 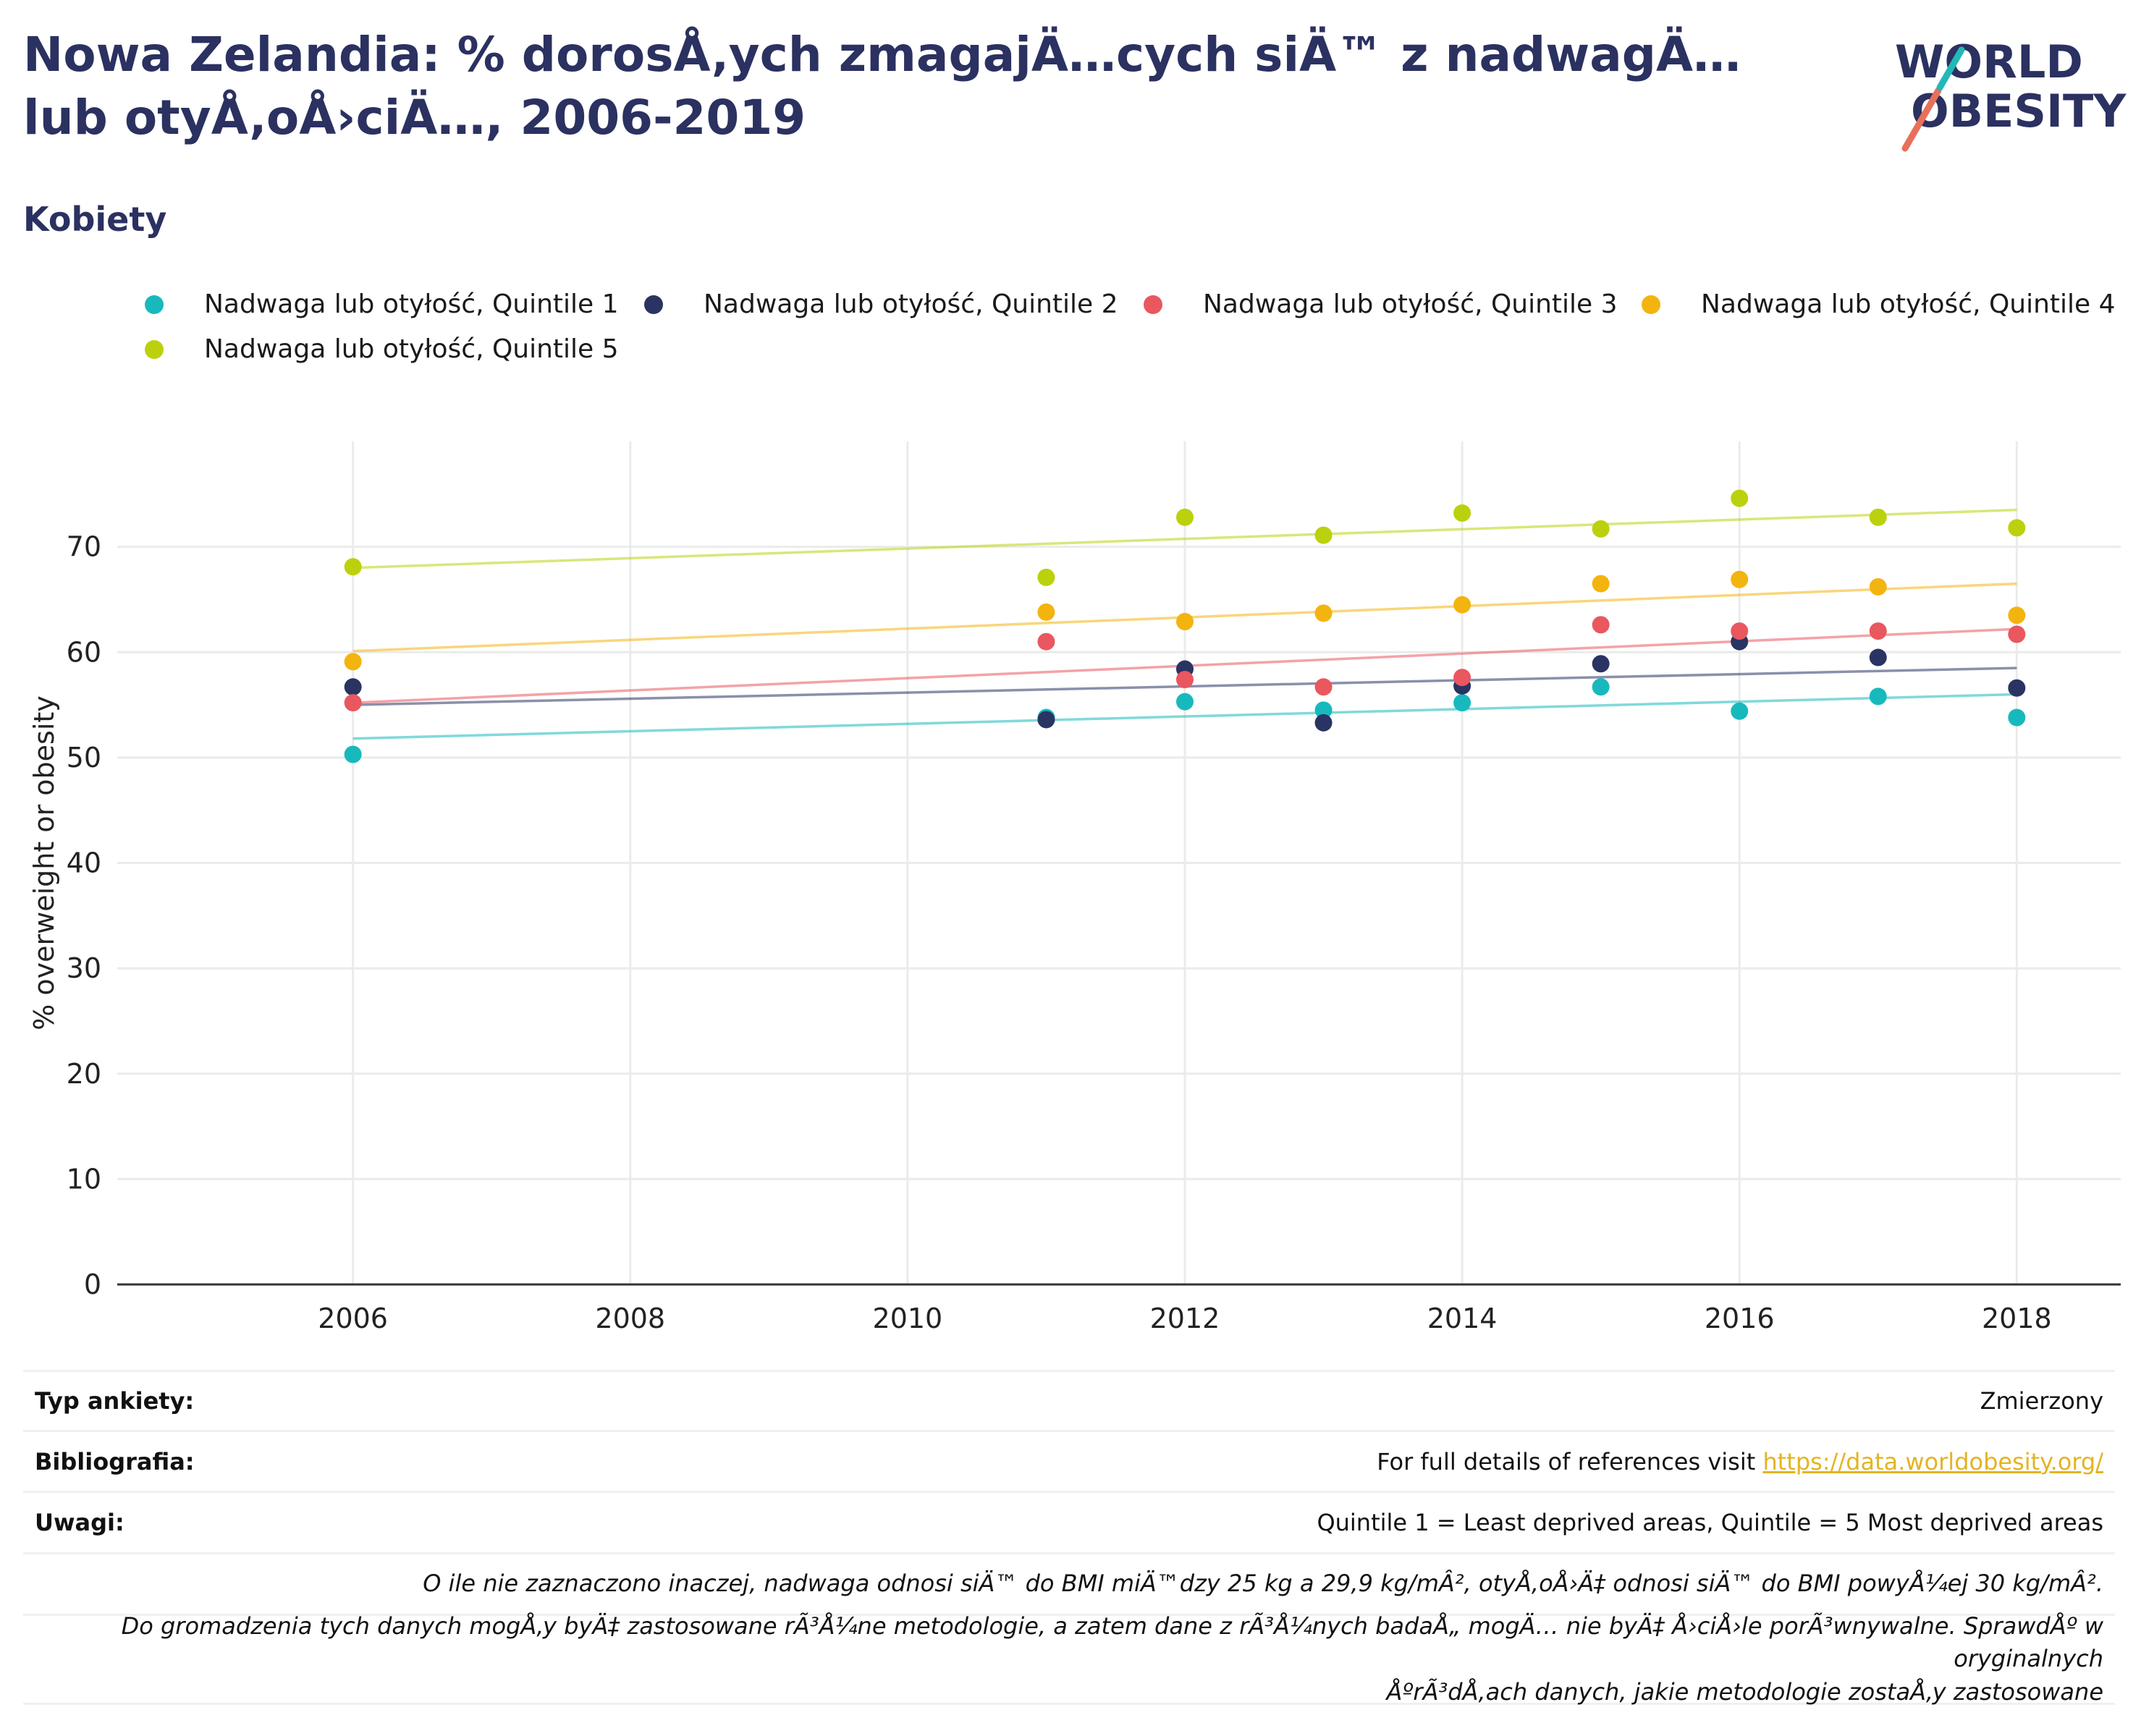 What do you see at coordinates (84, 1074) in the screenshot?
I see `y-tick-label: 20` at bounding box center [84, 1074].